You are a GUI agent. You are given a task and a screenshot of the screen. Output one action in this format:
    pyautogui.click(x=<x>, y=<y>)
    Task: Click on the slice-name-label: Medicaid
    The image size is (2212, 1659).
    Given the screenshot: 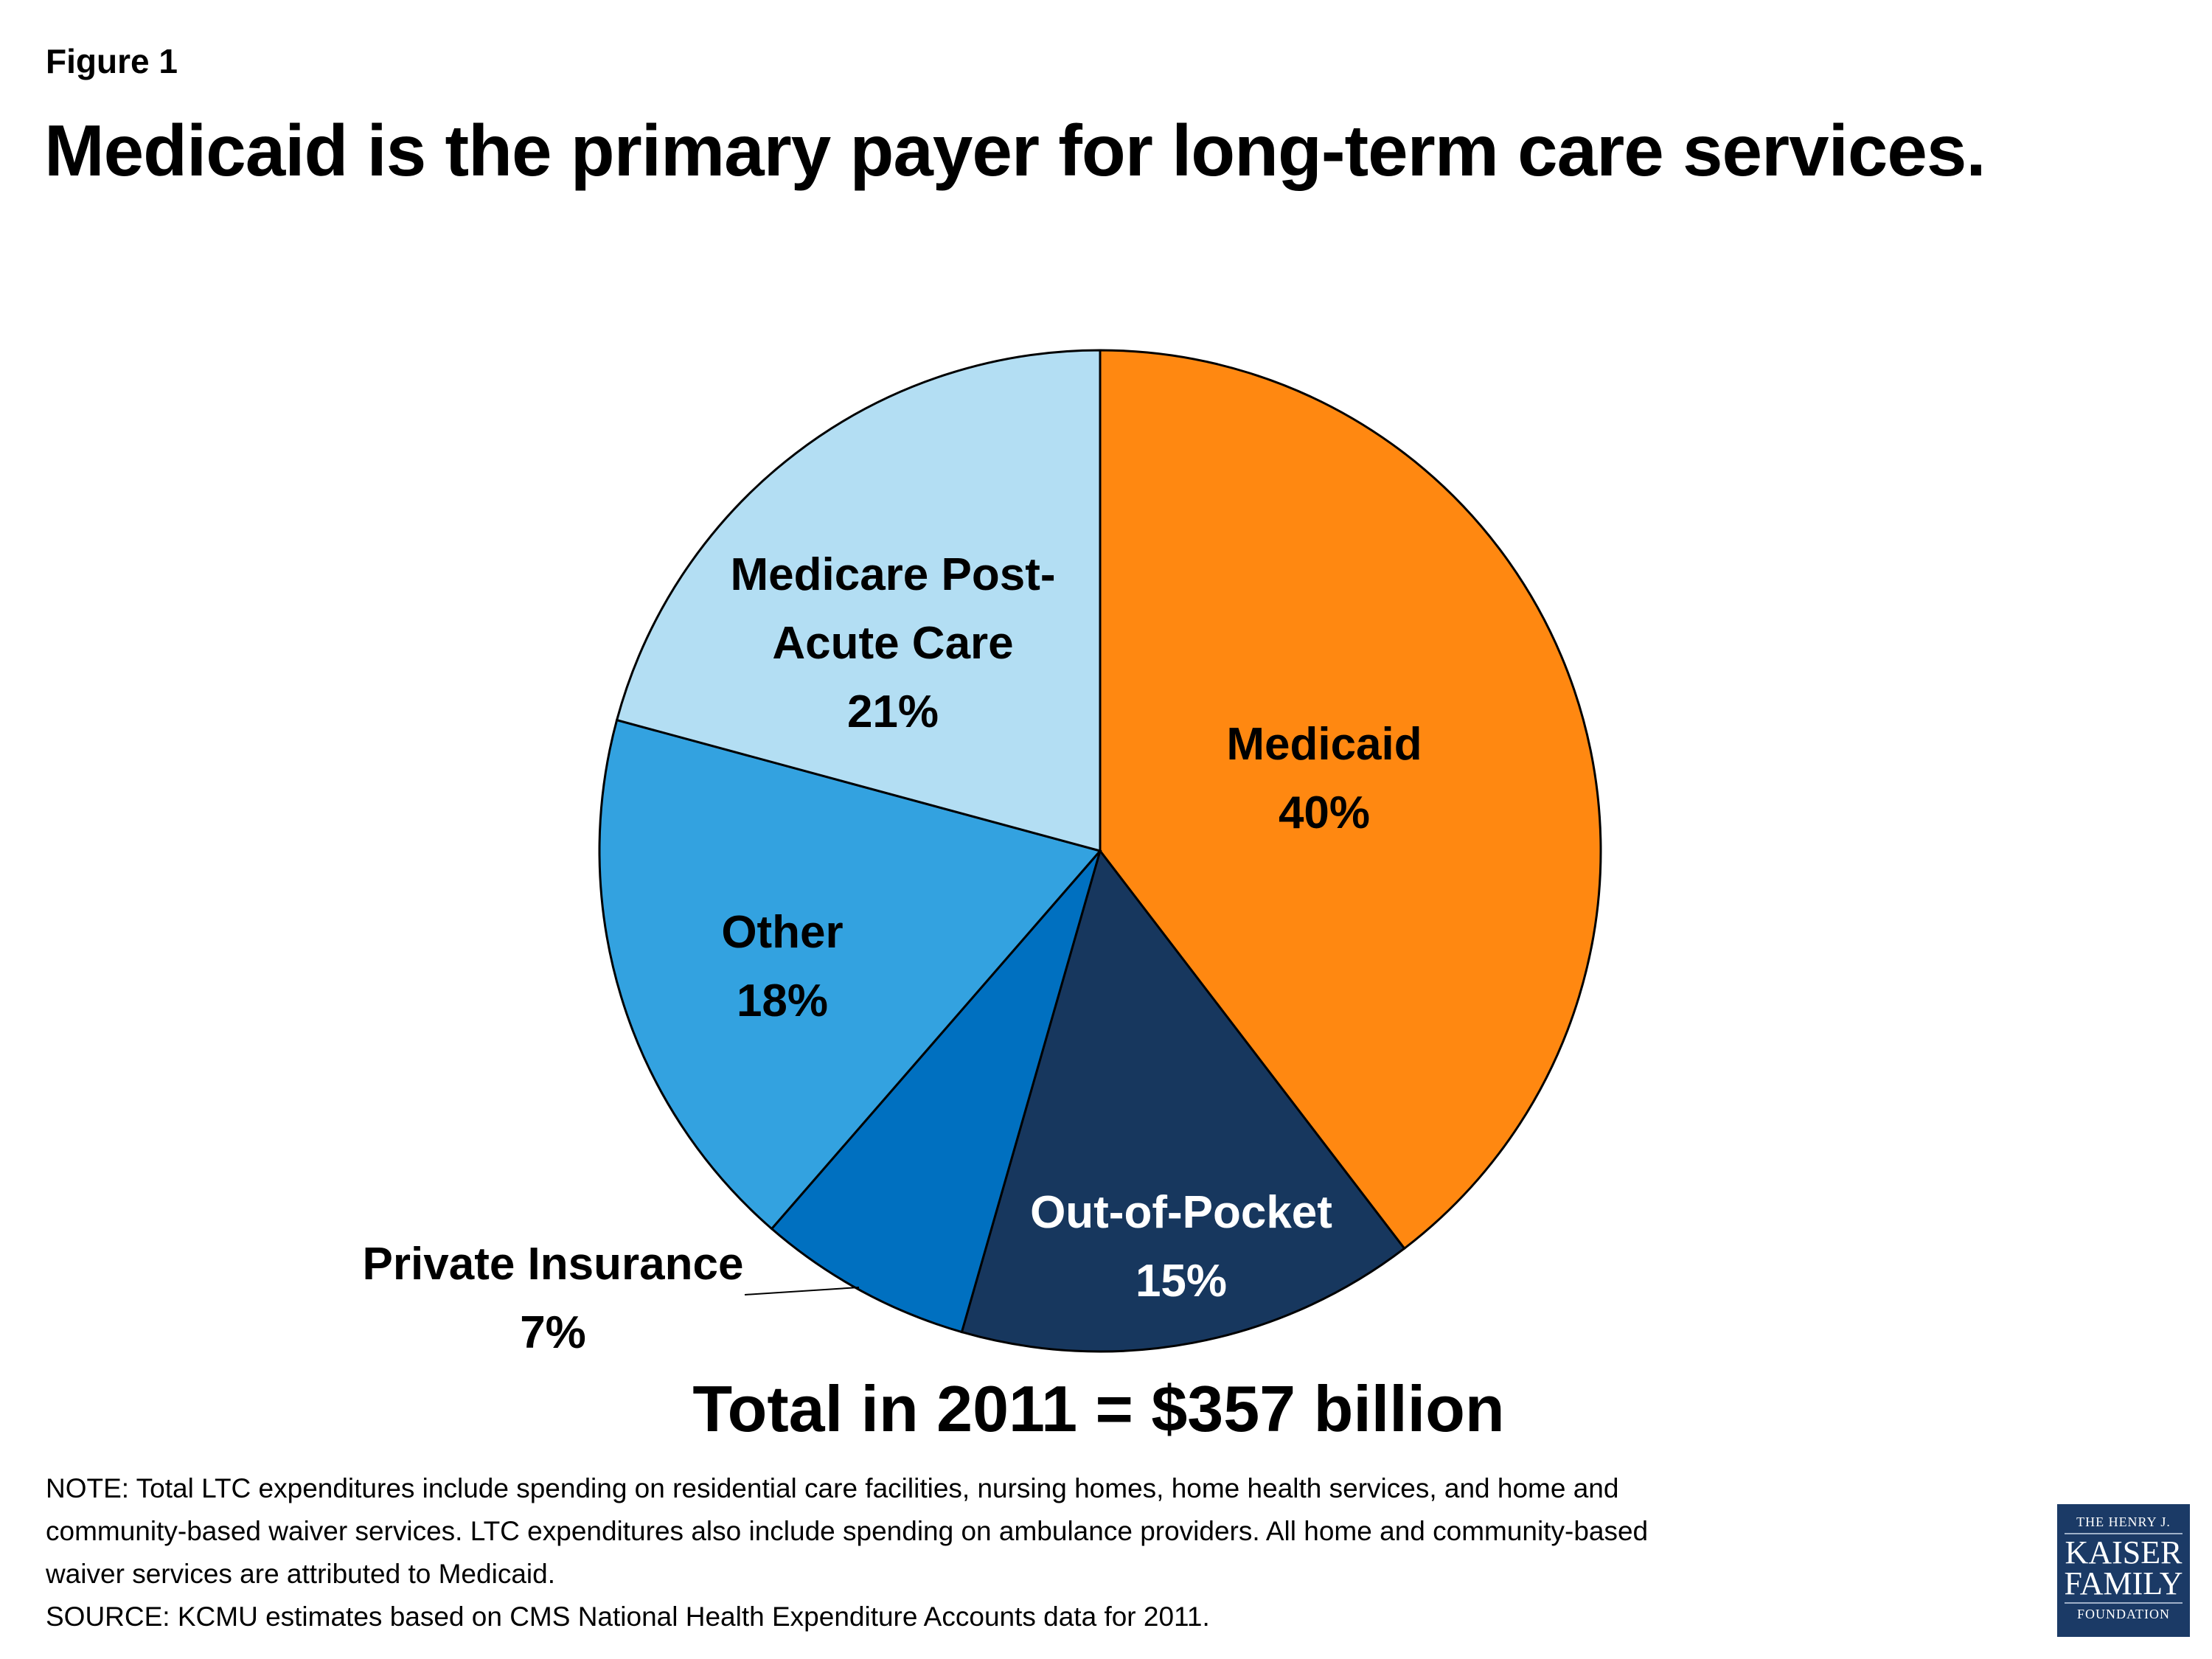 What is the action you would take?
    pyautogui.click(x=1324, y=744)
    